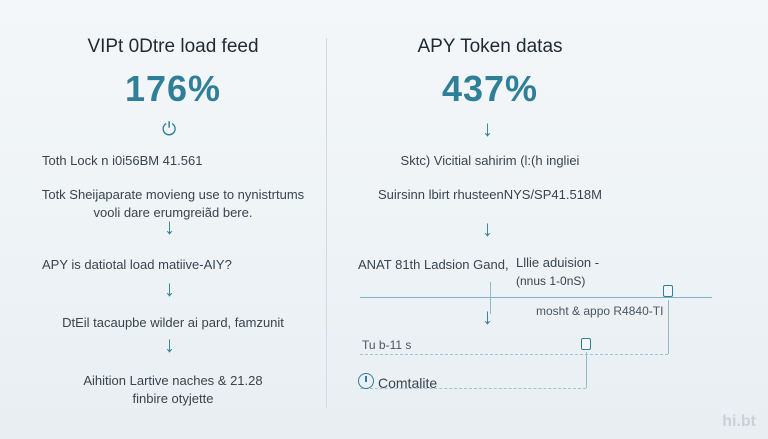 The width and height of the screenshot is (768, 439). I want to click on right-line-5: Tu b-11 s, so click(387, 345).